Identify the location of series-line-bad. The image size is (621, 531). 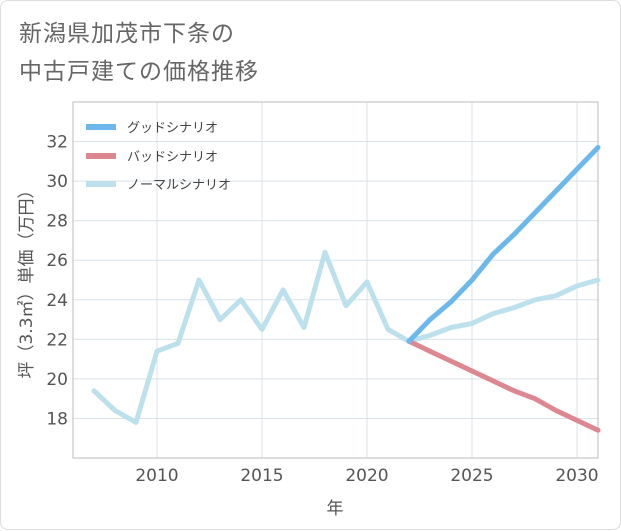
(503, 385).